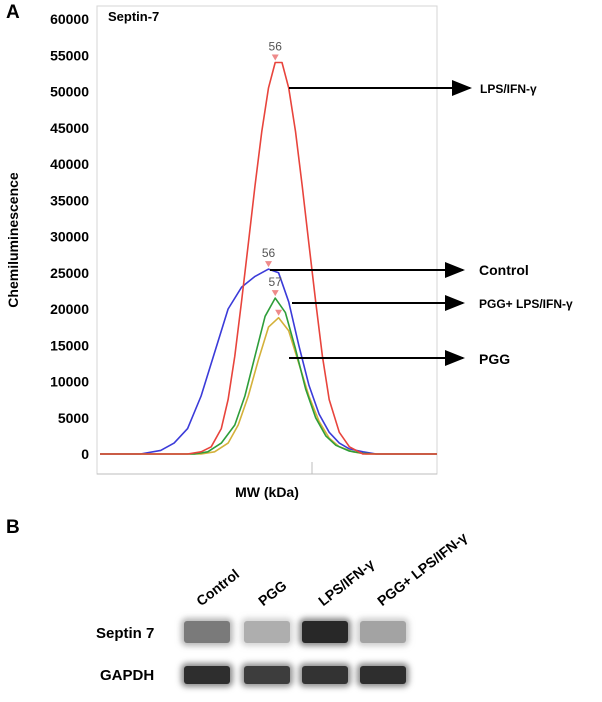 The height and width of the screenshot is (702, 602). What do you see at coordinates (13, 12) in the screenshot?
I see `panel-a-letter: A` at bounding box center [13, 12].